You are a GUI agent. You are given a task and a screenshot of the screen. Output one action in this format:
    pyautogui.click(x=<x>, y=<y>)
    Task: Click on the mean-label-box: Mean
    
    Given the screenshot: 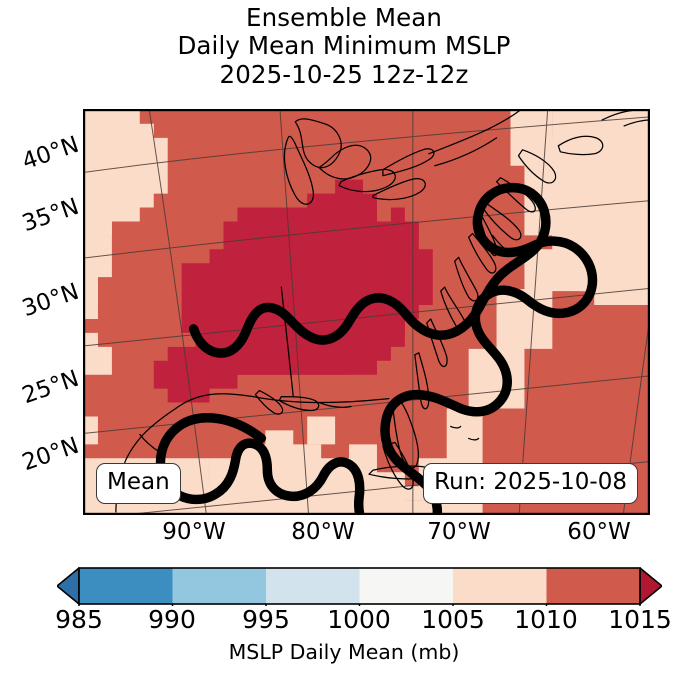 What is the action you would take?
    pyautogui.click(x=138, y=483)
    